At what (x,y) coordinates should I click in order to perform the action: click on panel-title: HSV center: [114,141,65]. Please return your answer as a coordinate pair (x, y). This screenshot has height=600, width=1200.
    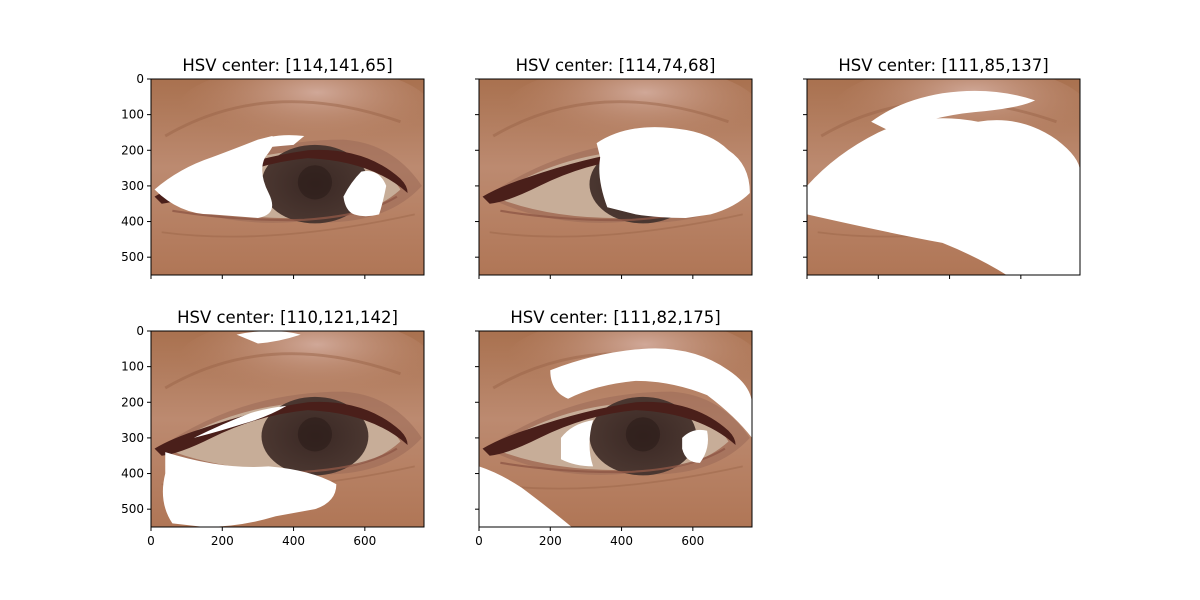
    Looking at the image, I should click on (287, 65).